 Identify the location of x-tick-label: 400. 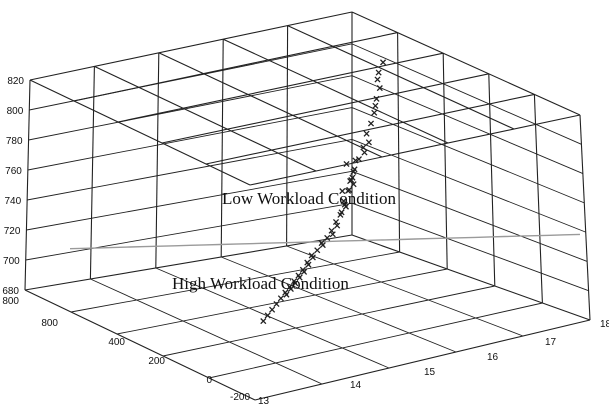
(116, 342).